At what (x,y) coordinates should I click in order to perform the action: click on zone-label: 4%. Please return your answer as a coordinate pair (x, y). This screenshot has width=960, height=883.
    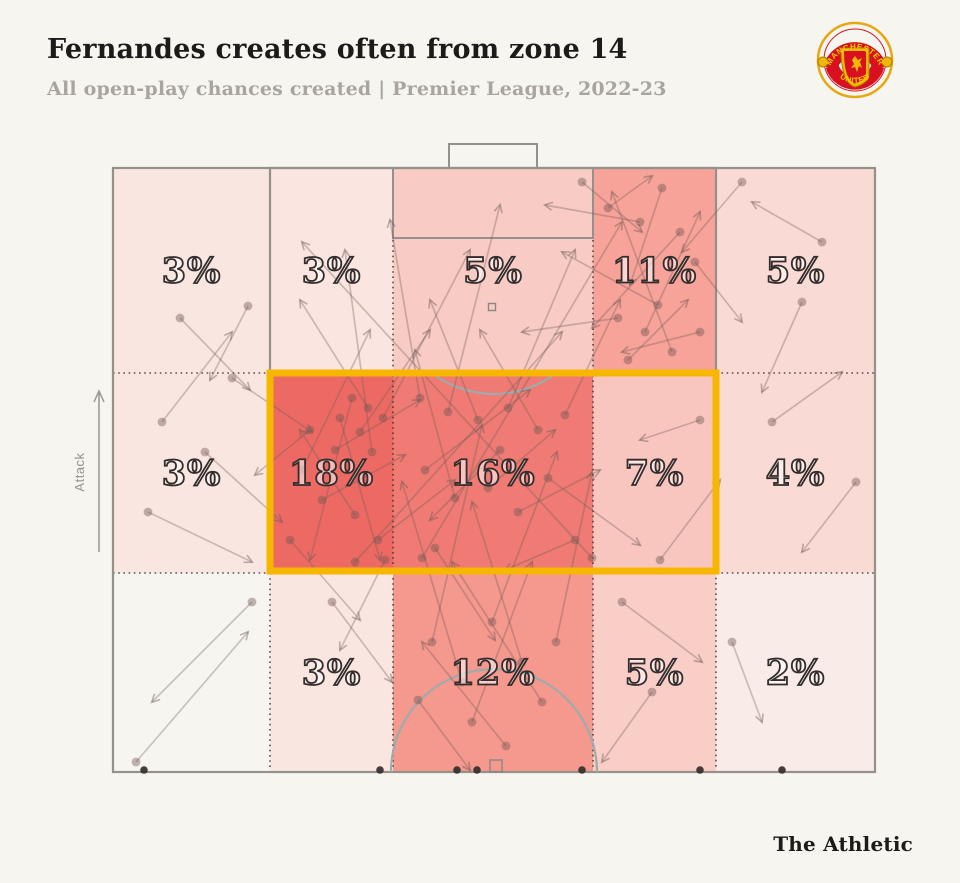
    Looking at the image, I should click on (796, 473).